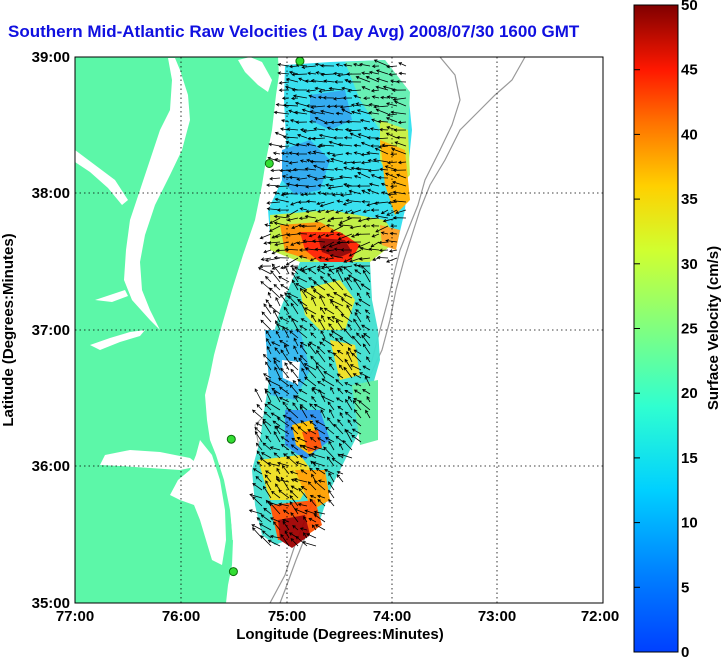 Image resolution: width=724 pixels, height=659 pixels. What do you see at coordinates (689, 458) in the screenshot?
I see `colorbar-tick-label: 15` at bounding box center [689, 458].